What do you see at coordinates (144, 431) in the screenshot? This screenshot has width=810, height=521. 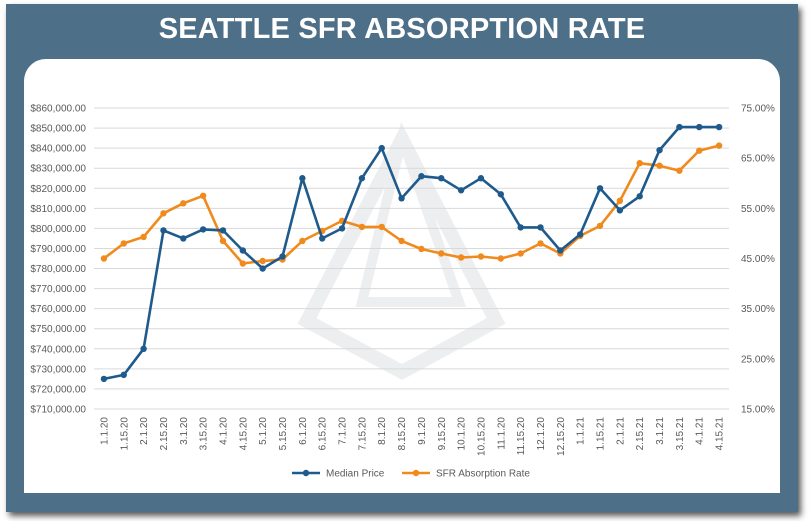 I see `x-tick-label: 2.1.20` at bounding box center [144, 431].